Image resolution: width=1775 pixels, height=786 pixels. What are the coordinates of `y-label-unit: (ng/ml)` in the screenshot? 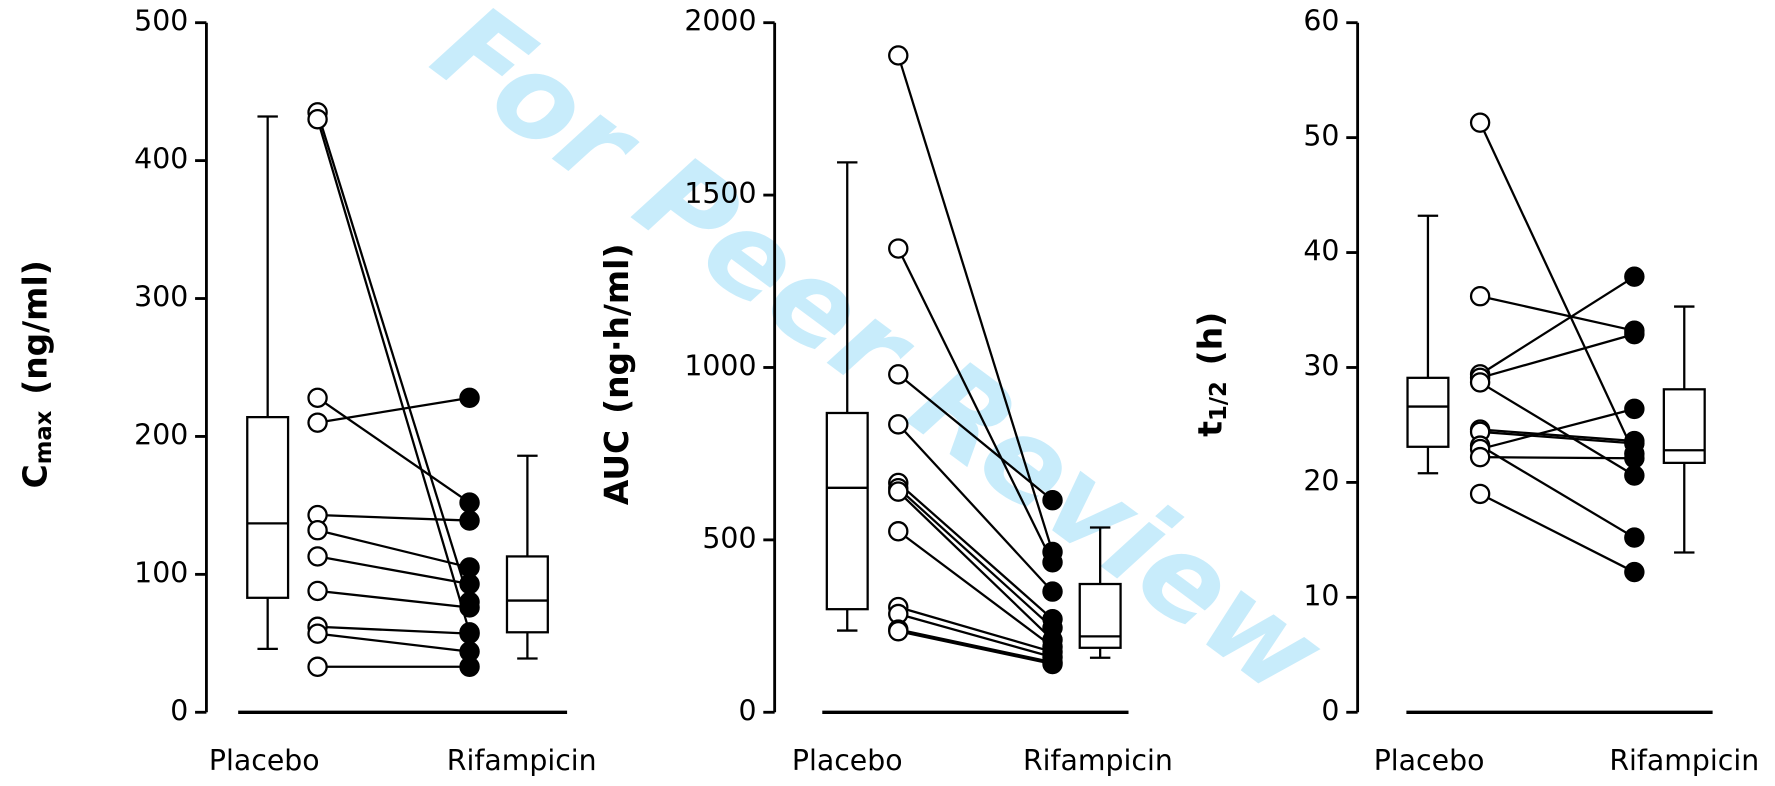 It's located at (34, 327).